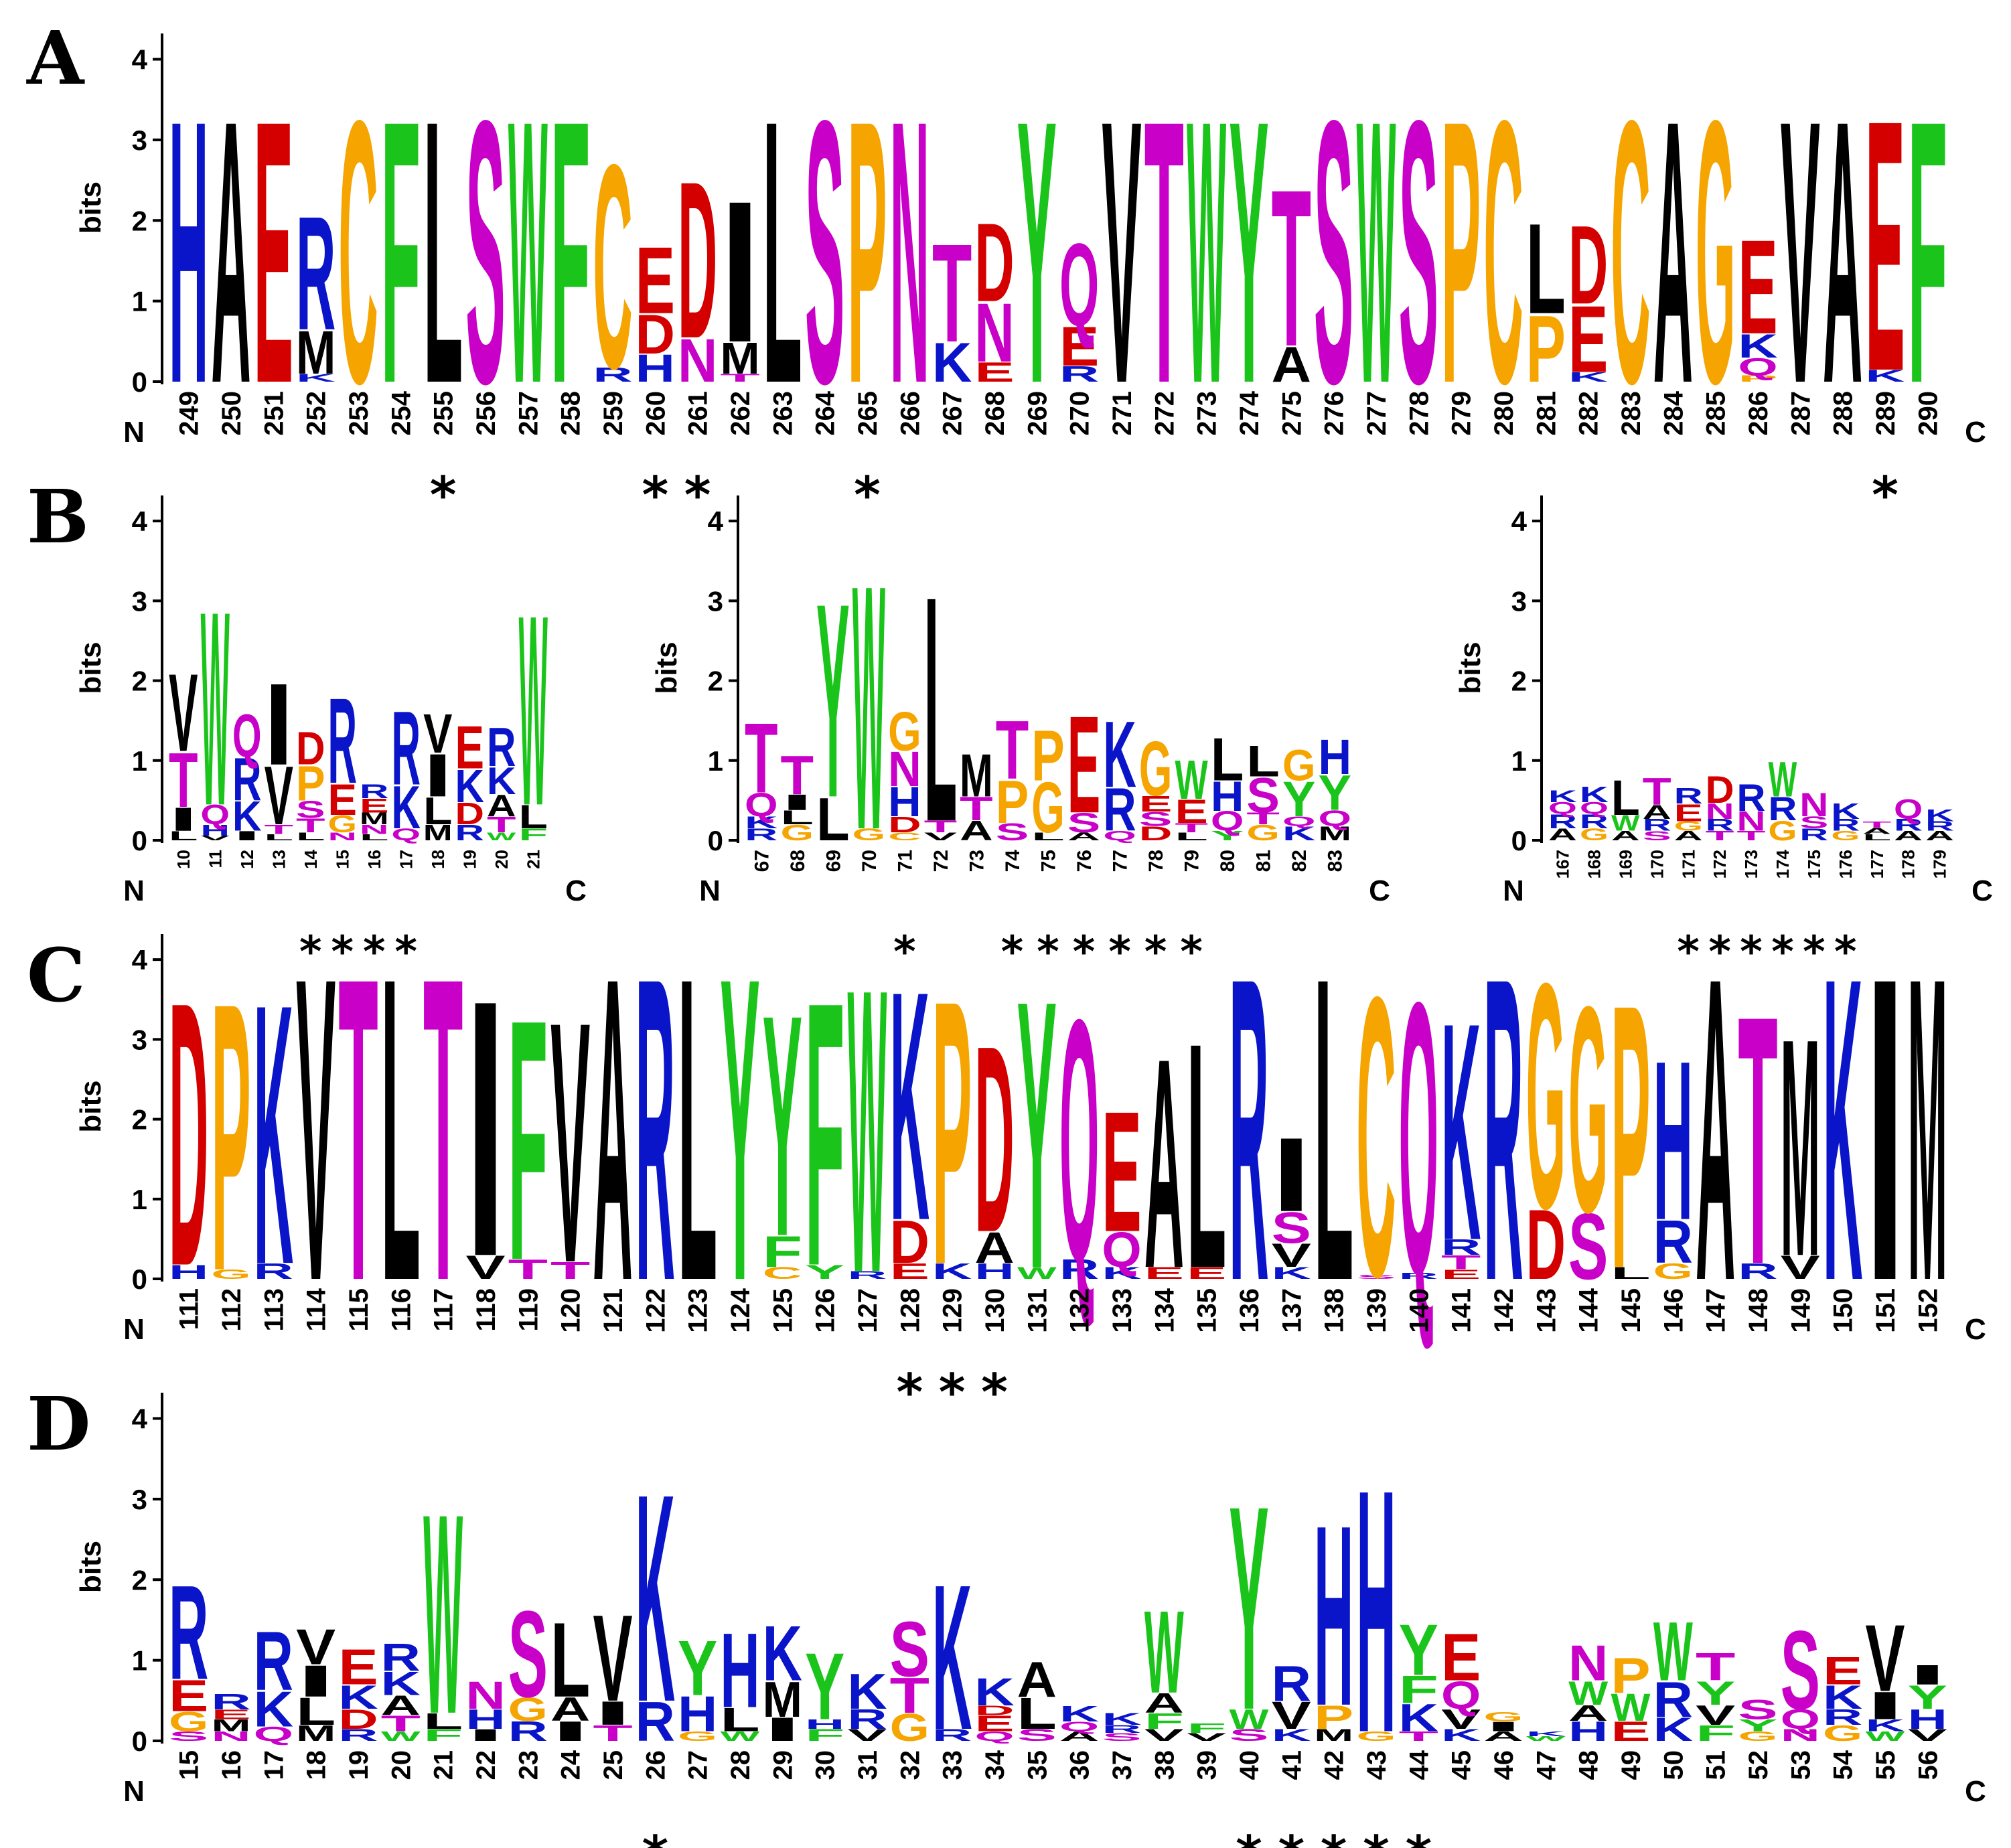 This screenshot has width=2011, height=1848. I want to click on position-label: 120, so click(571, 1310).